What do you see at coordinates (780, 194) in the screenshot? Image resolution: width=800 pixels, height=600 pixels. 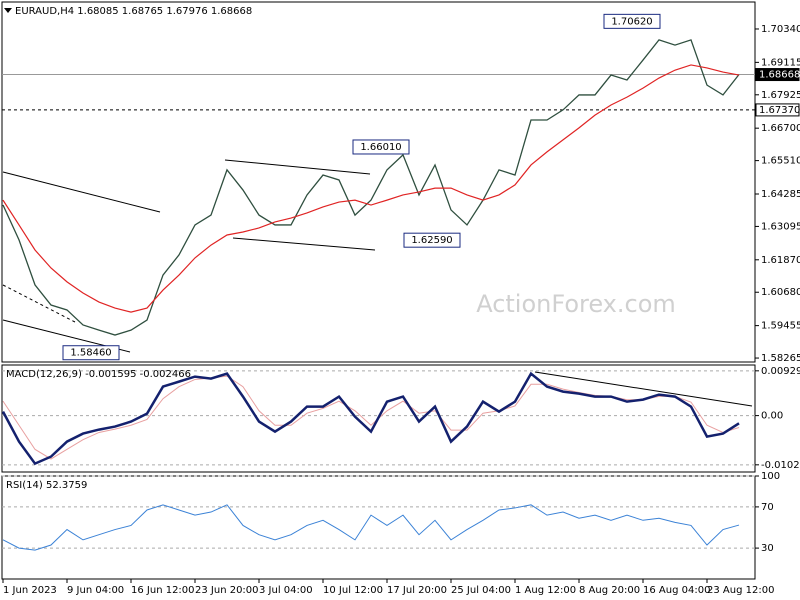 I see `y-tick-label: 1.64285` at bounding box center [780, 194].